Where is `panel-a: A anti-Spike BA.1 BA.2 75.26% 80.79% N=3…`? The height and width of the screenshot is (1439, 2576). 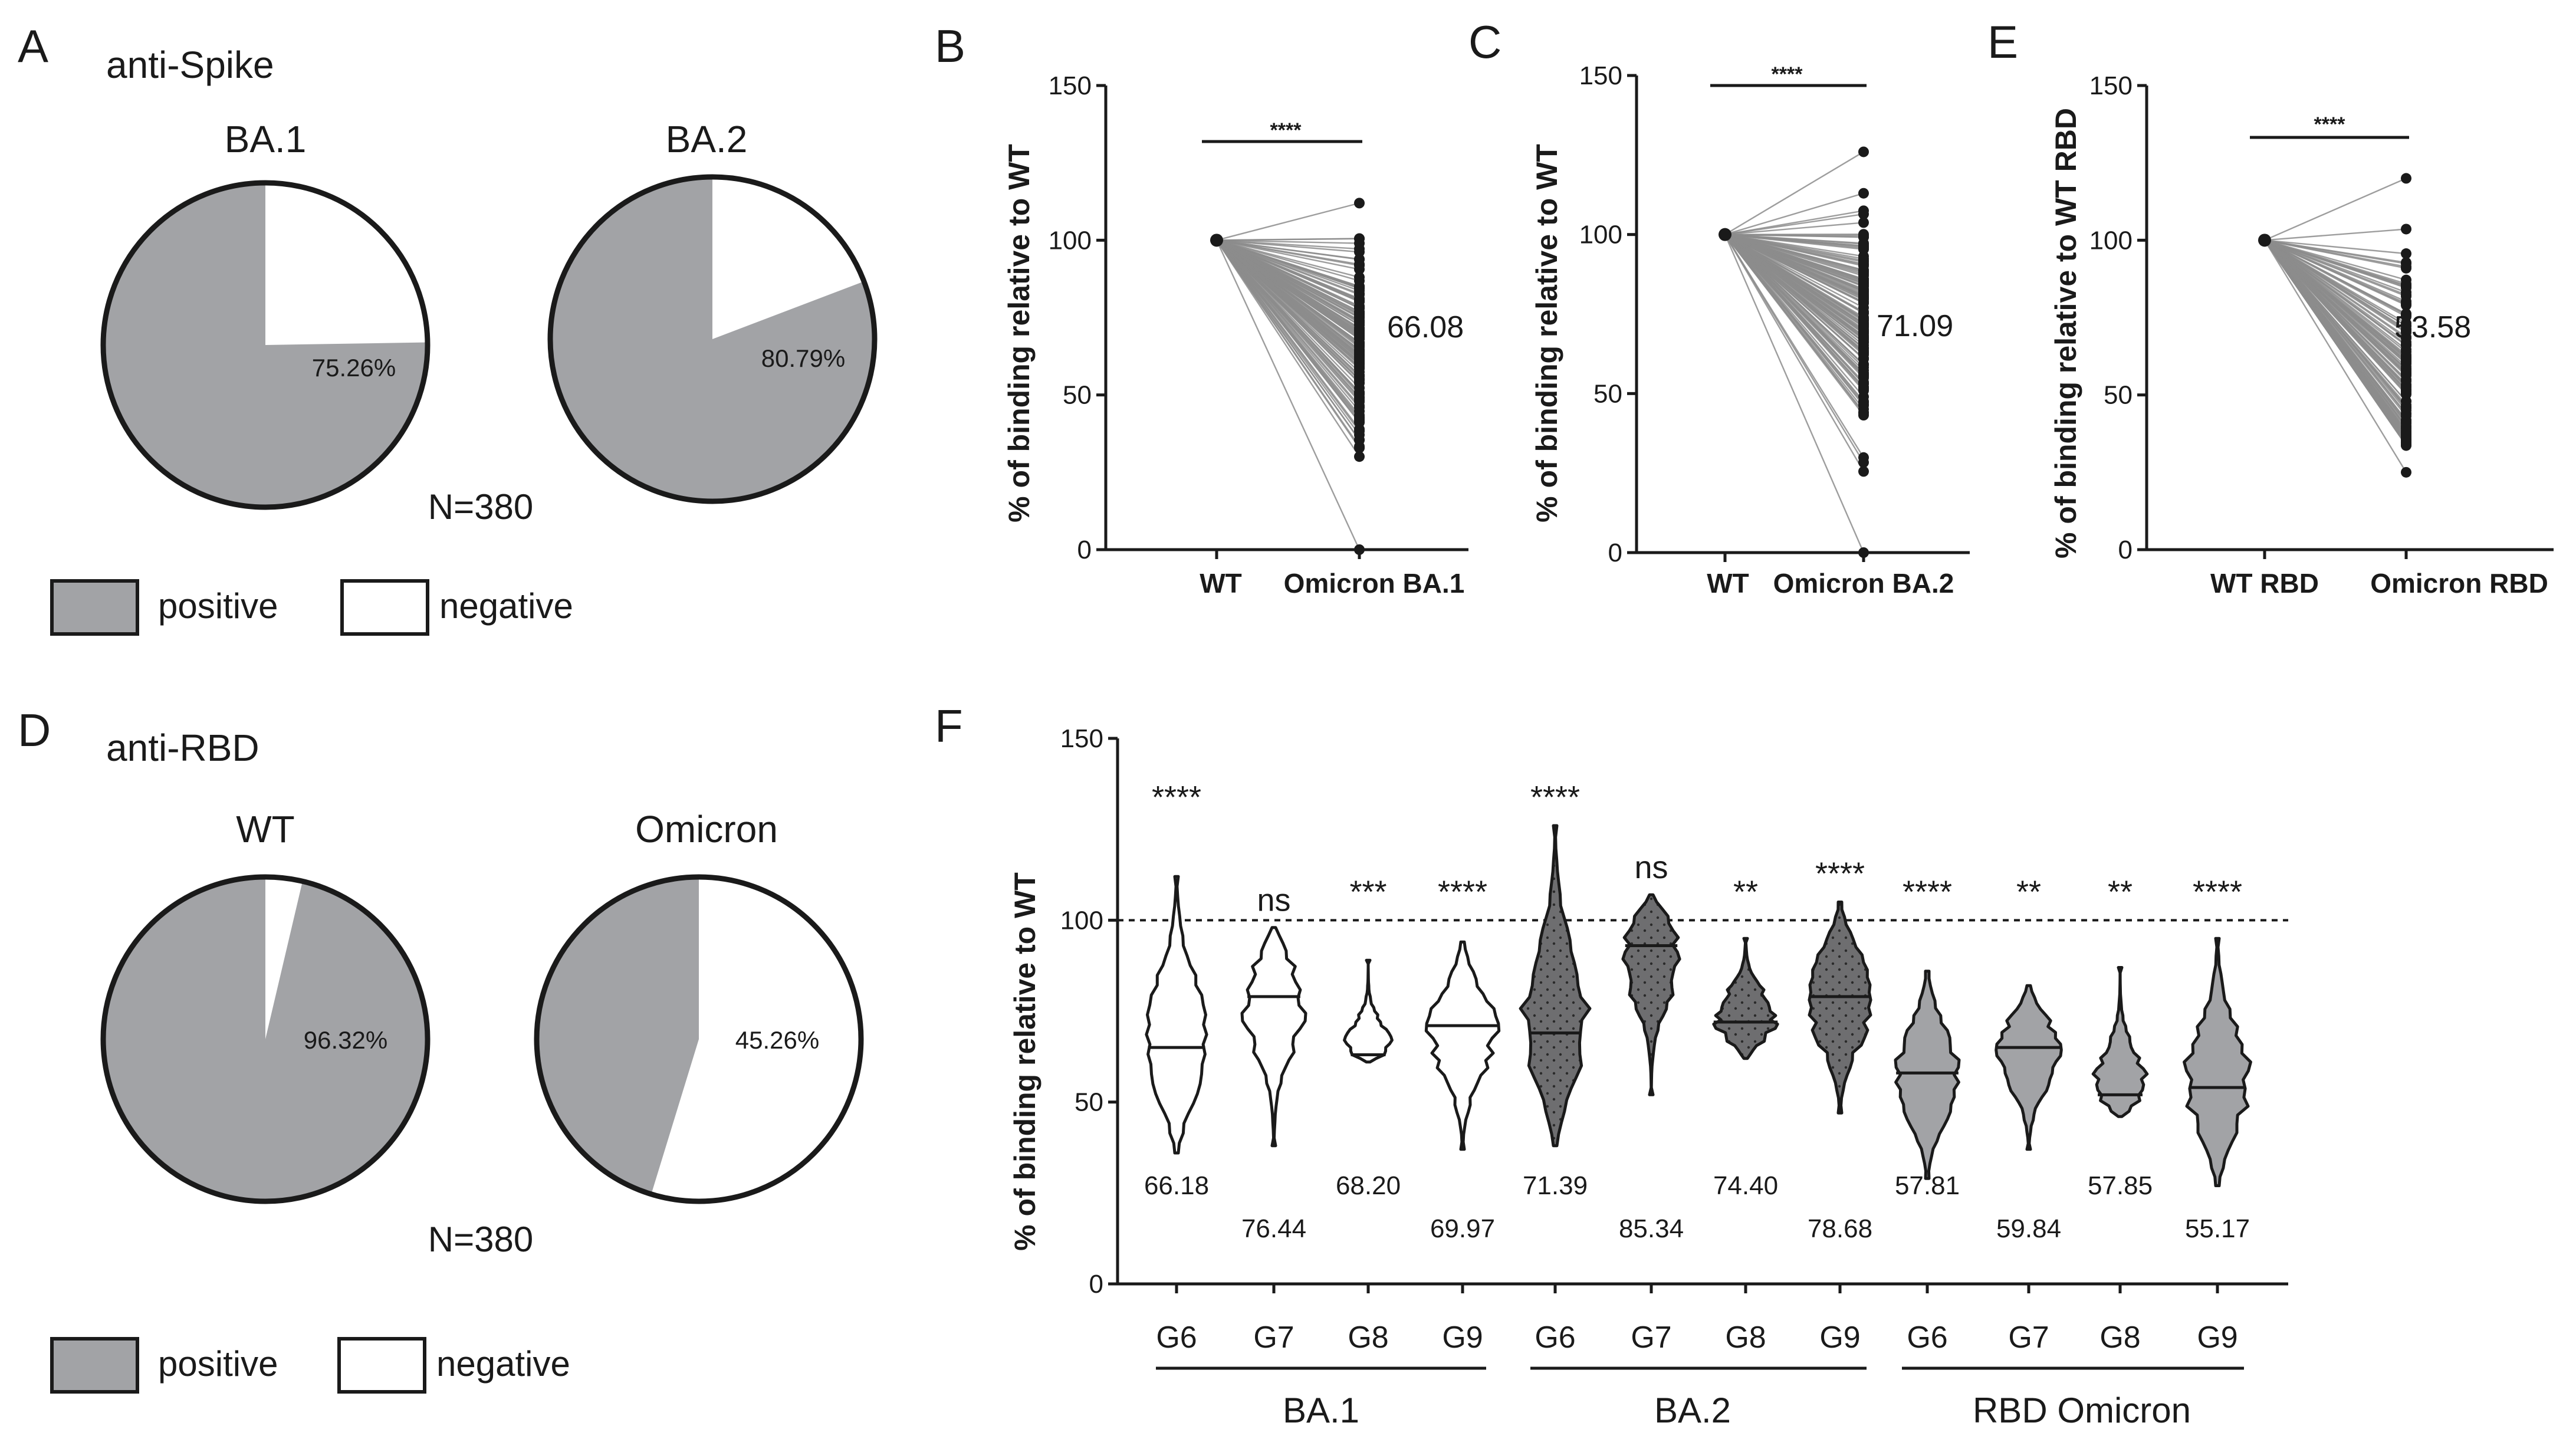
panel-a: A anti-Spike BA.1 BA.2 75.26% 80.79% N=3… is located at coordinates (448, 328).